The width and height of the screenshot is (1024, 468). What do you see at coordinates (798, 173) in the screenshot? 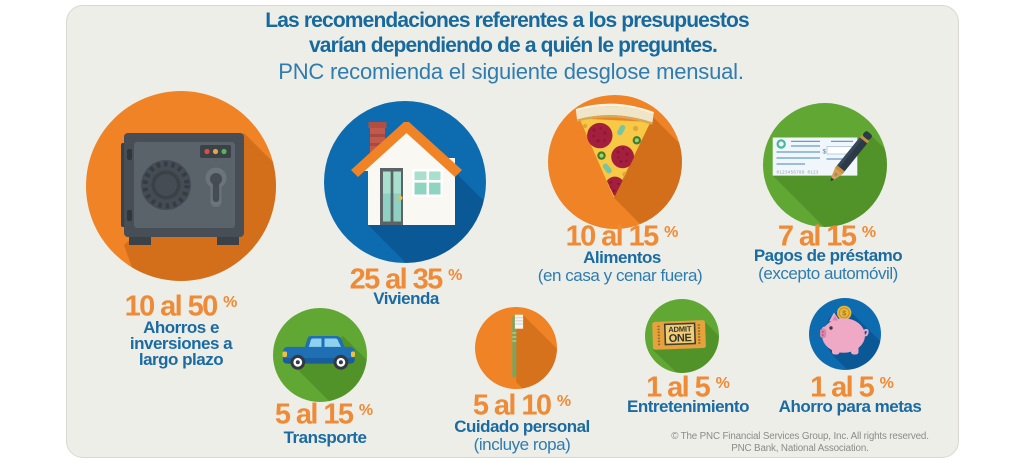
I see `svg-text: 0123456789 0123` at bounding box center [798, 173].